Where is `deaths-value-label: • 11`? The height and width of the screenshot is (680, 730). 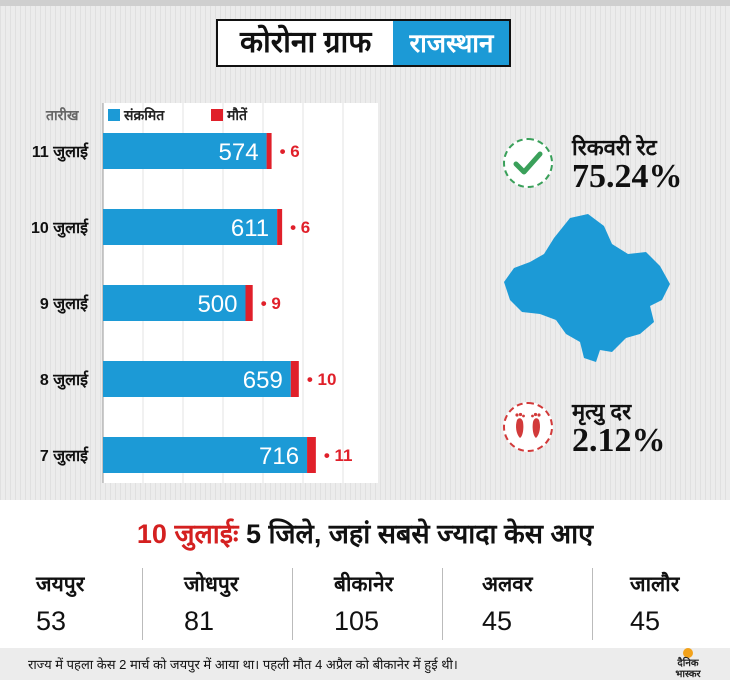 deaths-value-label: • 11 is located at coordinates (338, 455).